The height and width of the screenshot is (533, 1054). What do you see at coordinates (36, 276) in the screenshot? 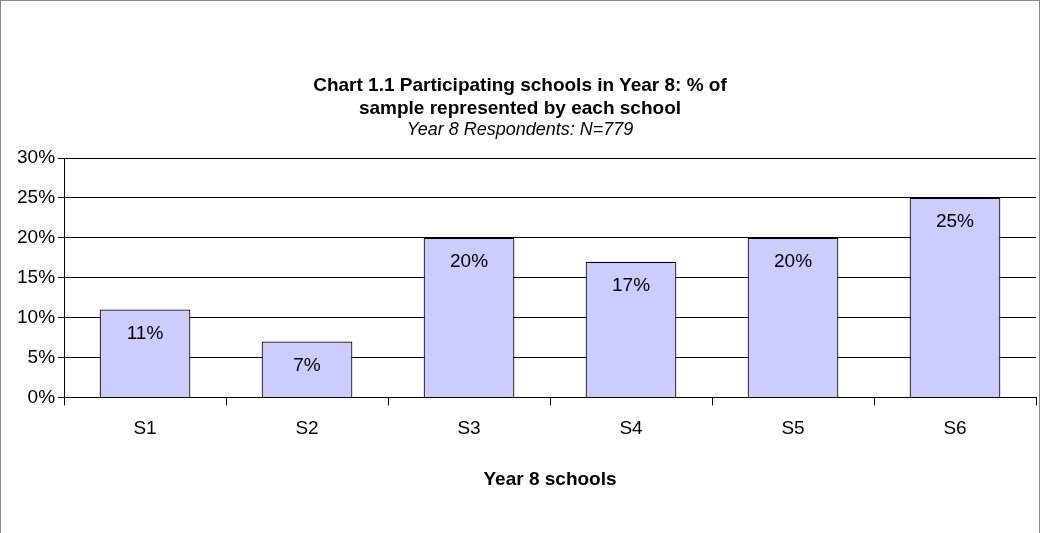
I see `y-tick-label: 15%` at bounding box center [36, 276].